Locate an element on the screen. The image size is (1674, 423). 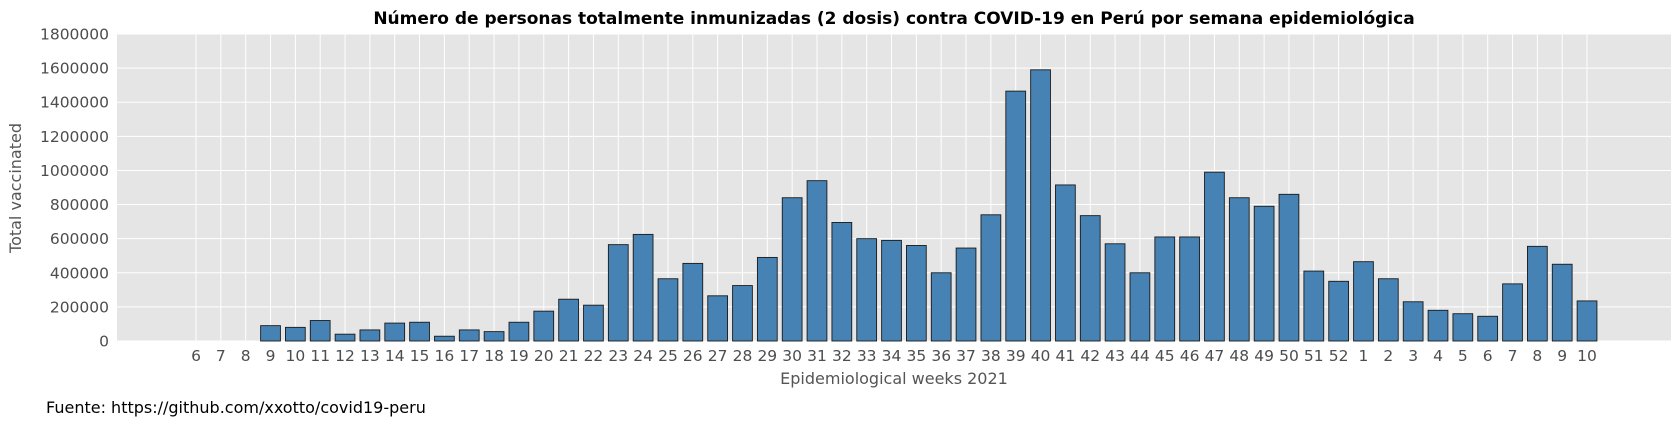
x-tick-label: 50 is located at coordinates (1289, 356).